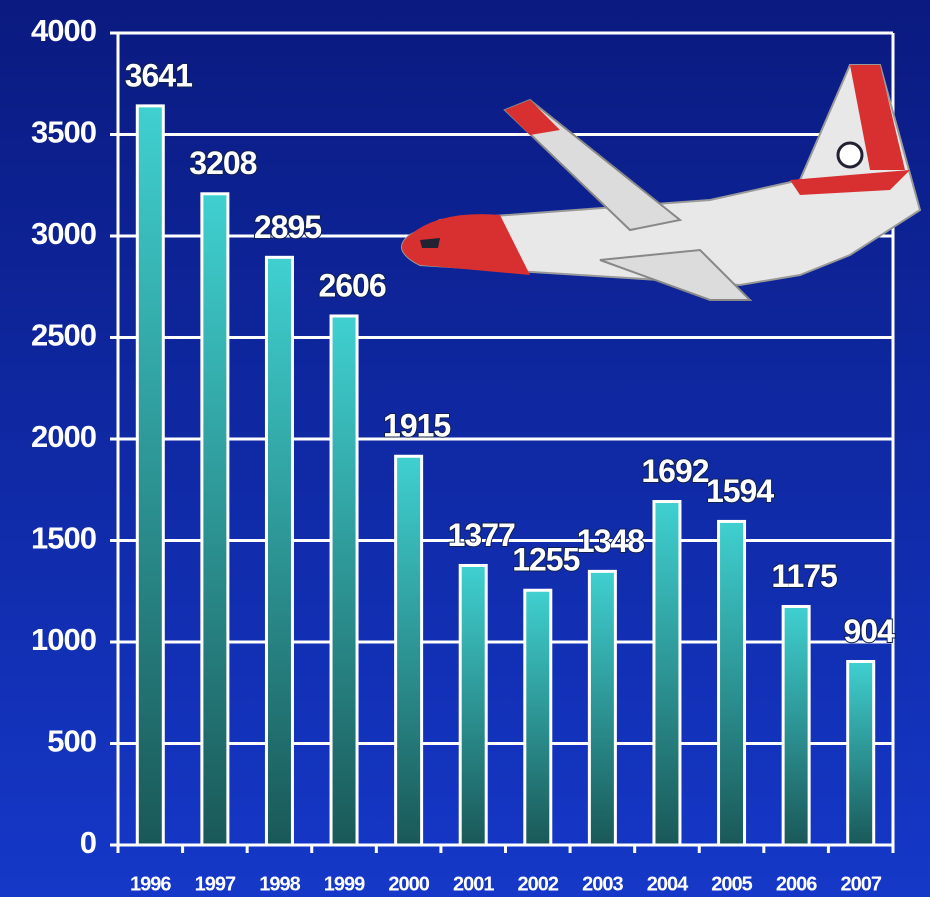  What do you see at coordinates (538, 884) in the screenshot?
I see `x-tick-label: 2002` at bounding box center [538, 884].